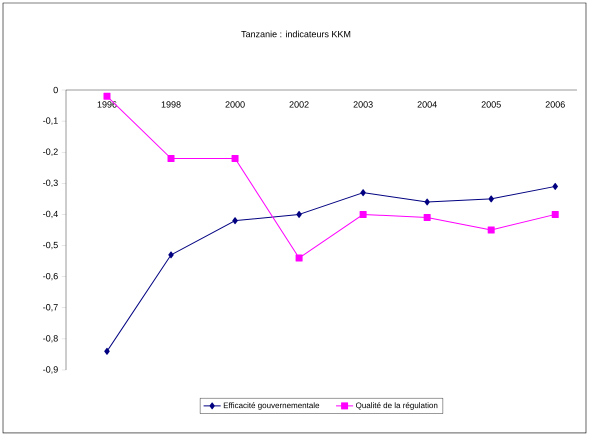  I want to click on x-tick-label: 2000, so click(235, 104).